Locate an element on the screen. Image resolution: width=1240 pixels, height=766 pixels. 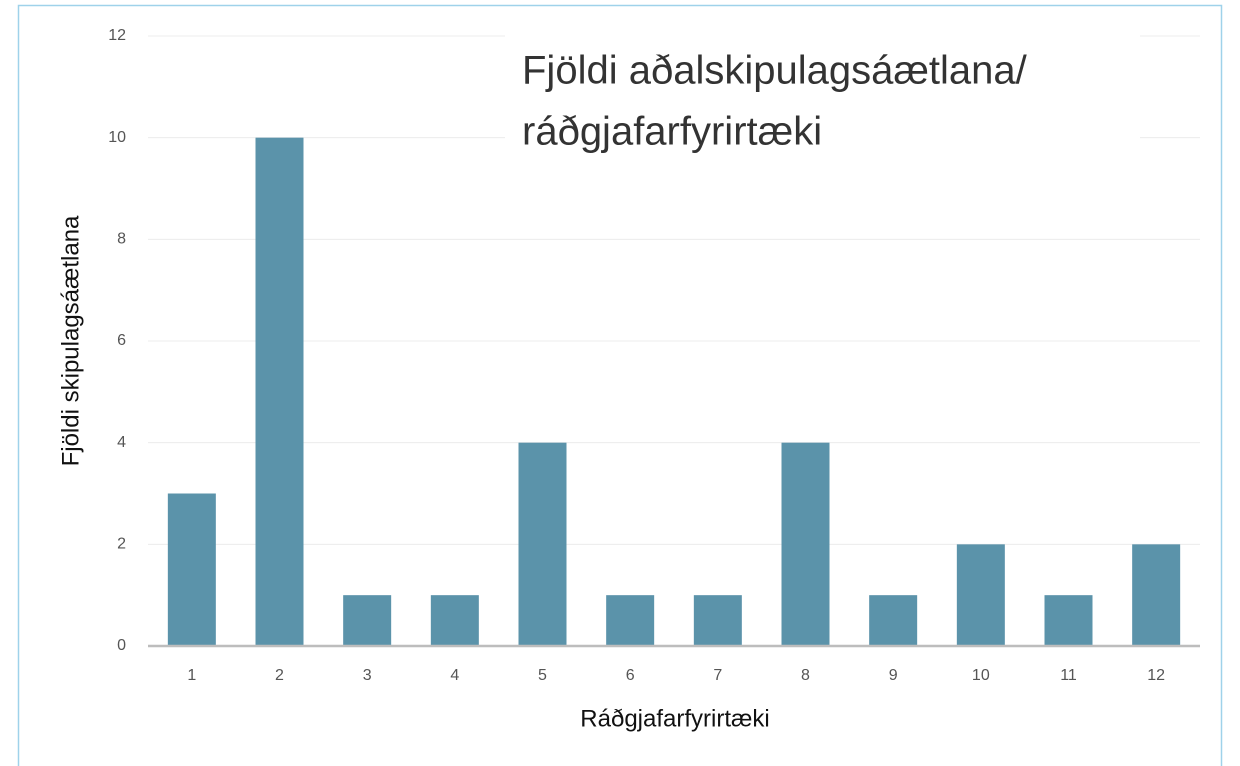
x-tick-label: 1 is located at coordinates (191, 675).